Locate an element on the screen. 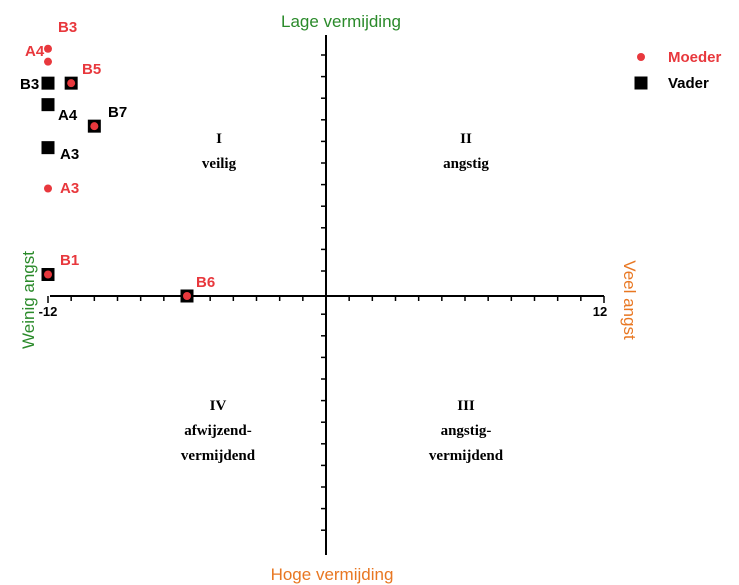 The height and width of the screenshot is (585, 739). point-labels: B3 A4 B5 B7 B3 A4 A3 A3 B1 B6 is located at coordinates (117, 155).